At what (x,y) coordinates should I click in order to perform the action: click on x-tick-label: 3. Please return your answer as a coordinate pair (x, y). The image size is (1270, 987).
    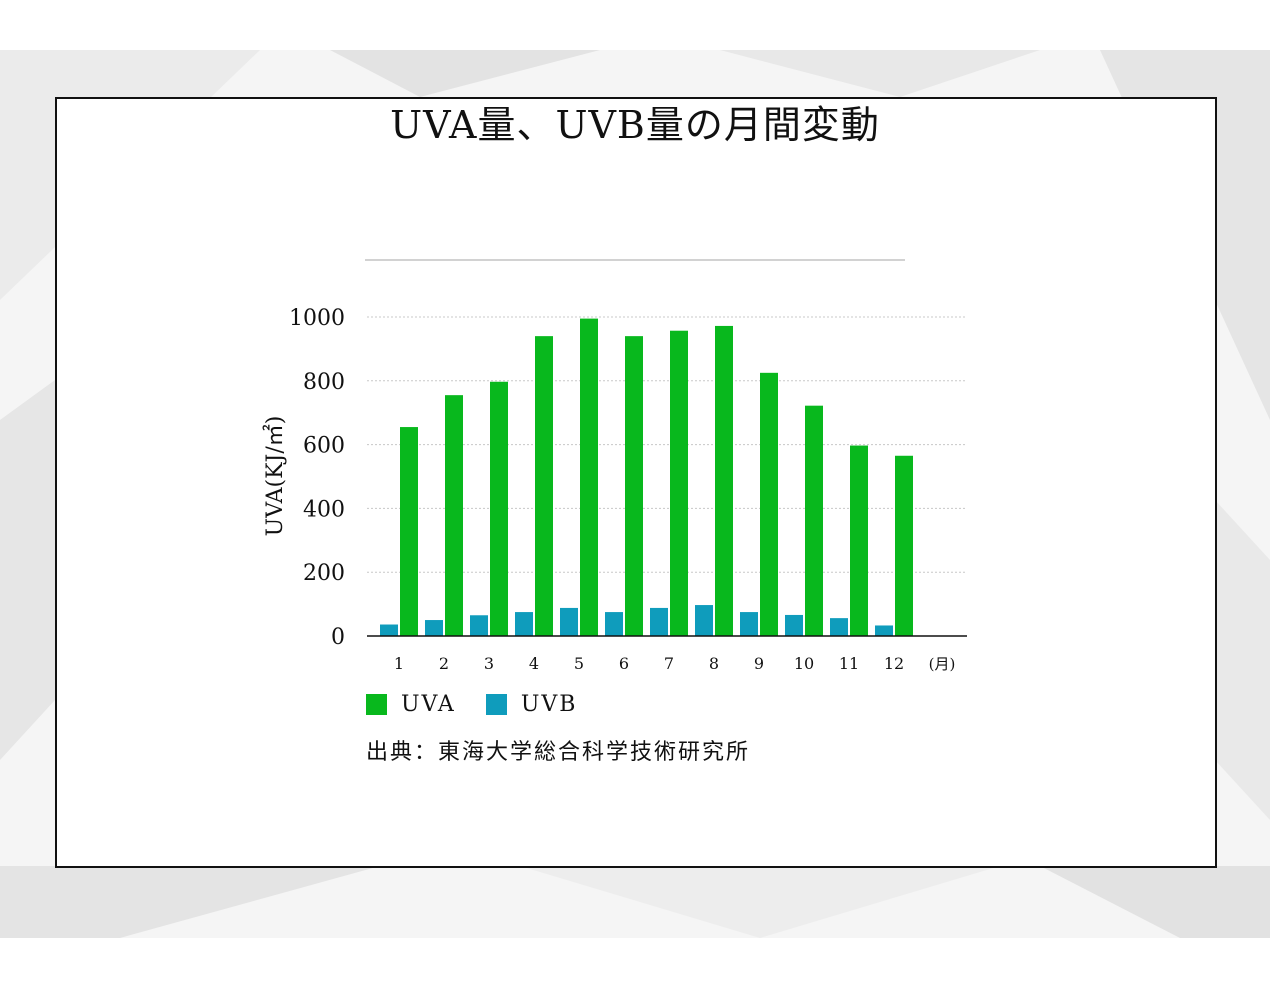
    Looking at the image, I should click on (489, 663).